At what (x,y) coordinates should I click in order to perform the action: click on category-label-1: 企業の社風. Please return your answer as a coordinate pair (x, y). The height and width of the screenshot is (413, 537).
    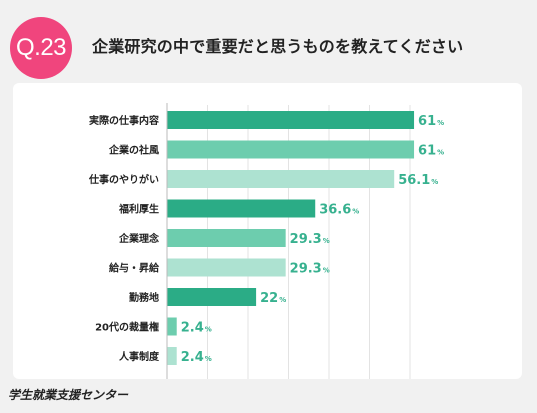
    Looking at the image, I should click on (133, 150).